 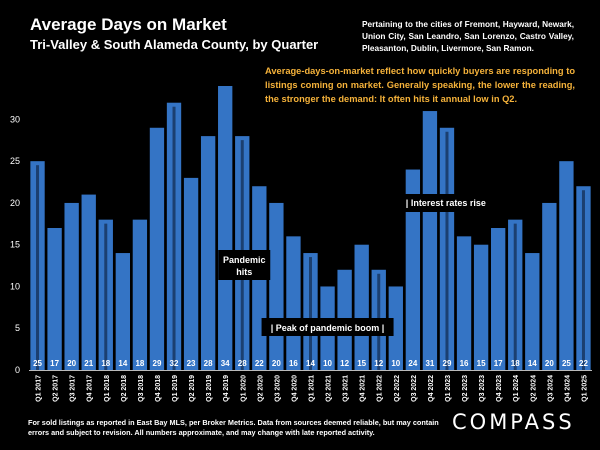 What do you see at coordinates (141, 388) in the screenshot?
I see `x-tick-label: Q3 2018` at bounding box center [141, 388].